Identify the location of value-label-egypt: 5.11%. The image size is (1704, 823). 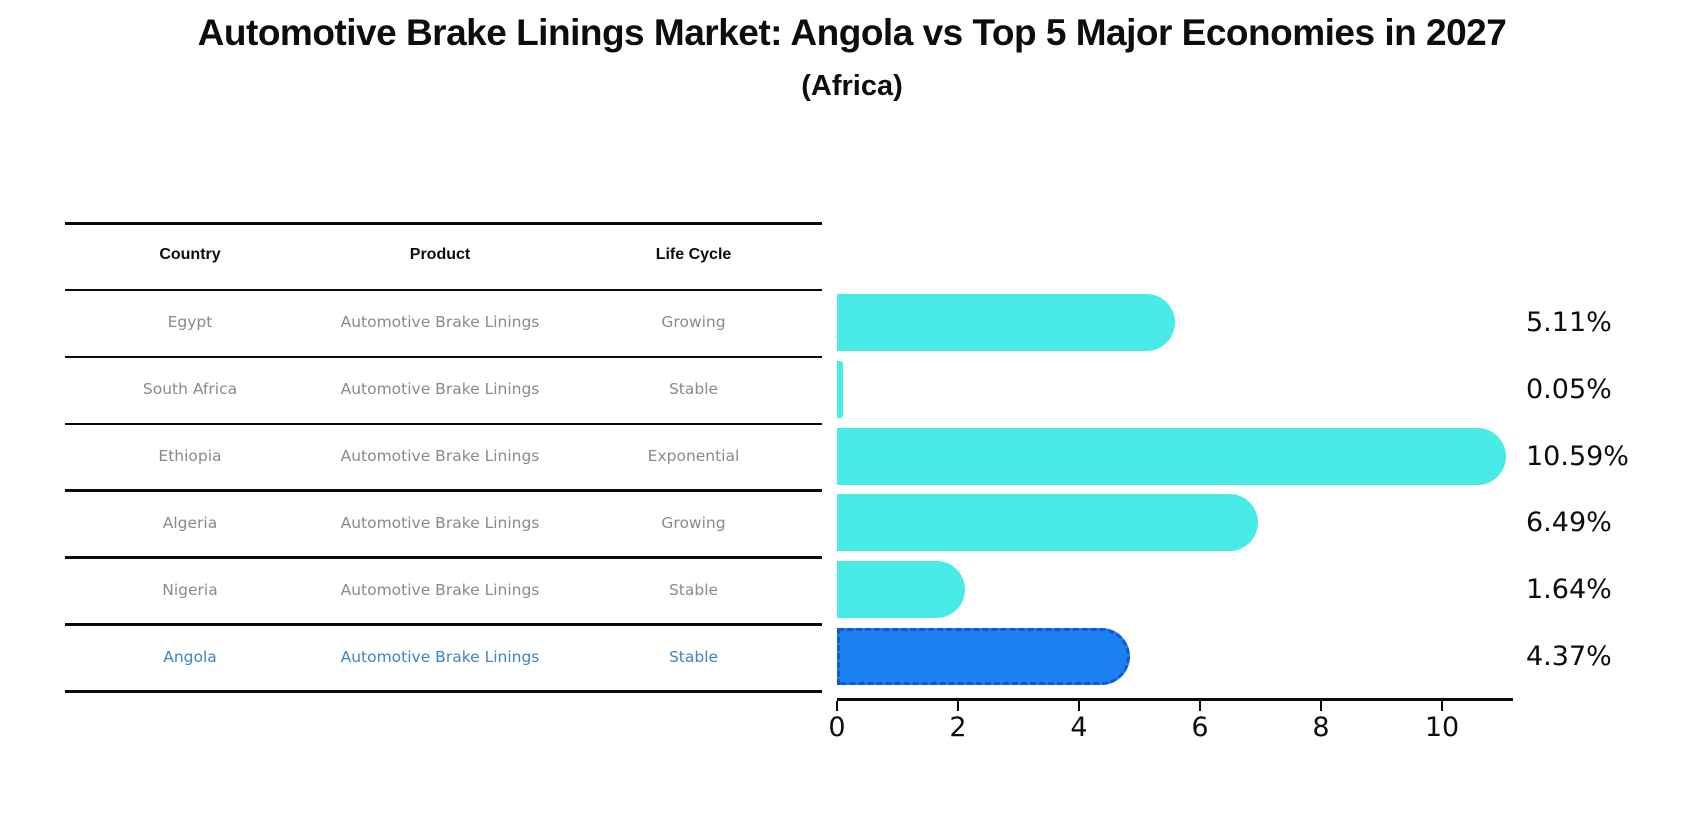
(1569, 322).